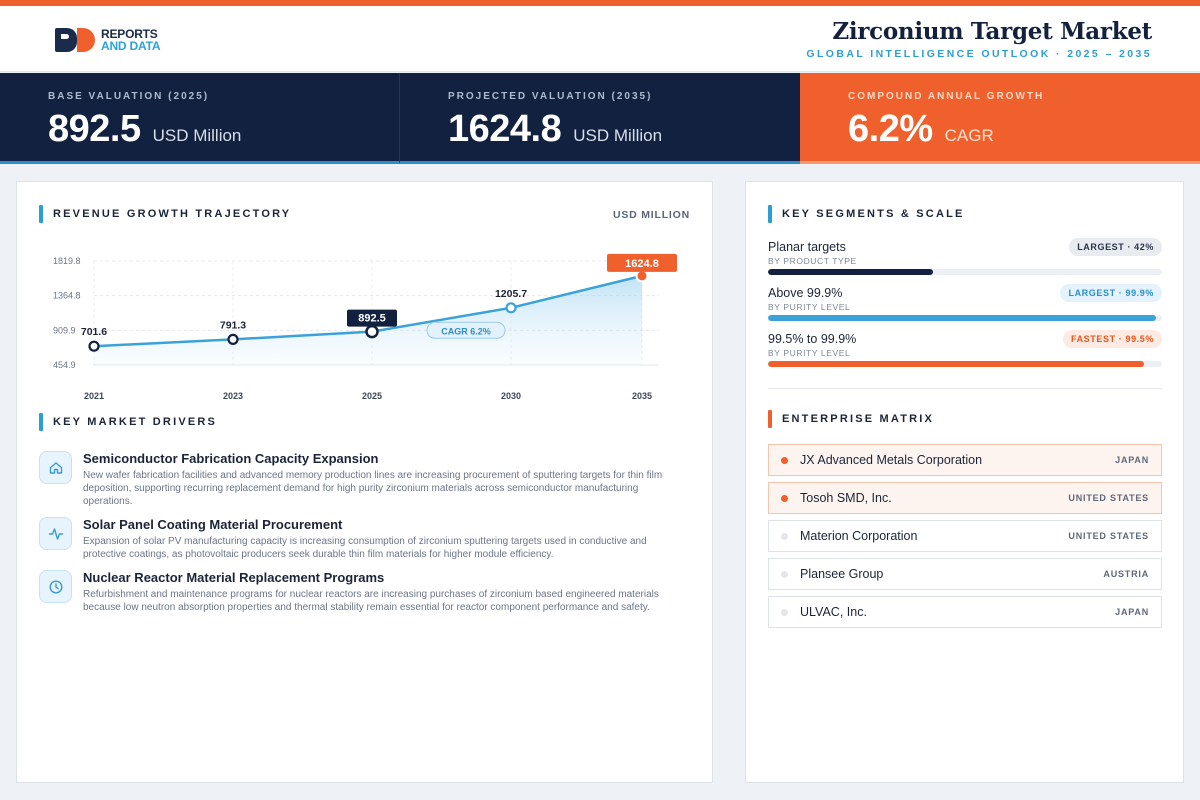  I want to click on enterprise-row: ULVAC, Inc. JAPAN, so click(965, 612).